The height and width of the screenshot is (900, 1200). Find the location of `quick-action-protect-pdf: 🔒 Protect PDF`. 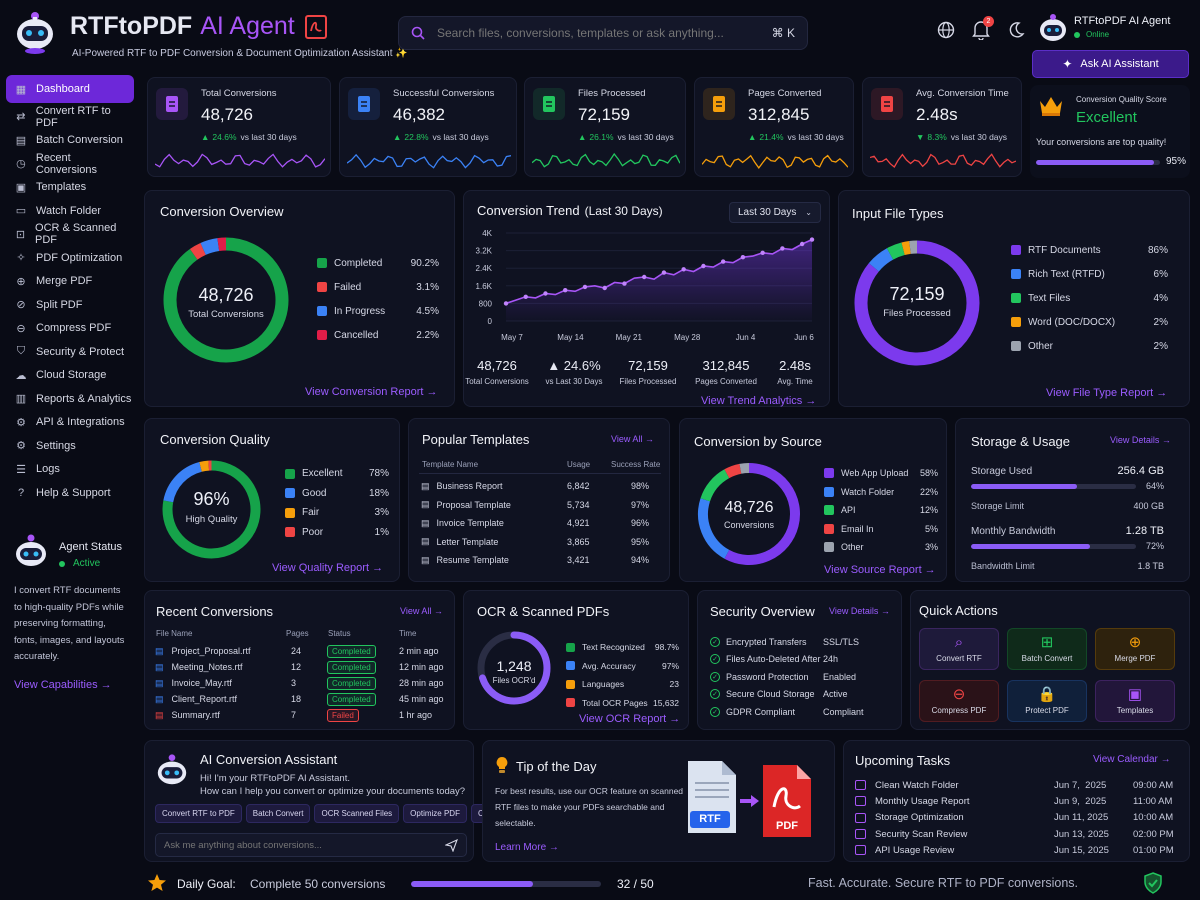

quick-action-protect-pdf: 🔒 Protect PDF is located at coordinates (1047, 701).